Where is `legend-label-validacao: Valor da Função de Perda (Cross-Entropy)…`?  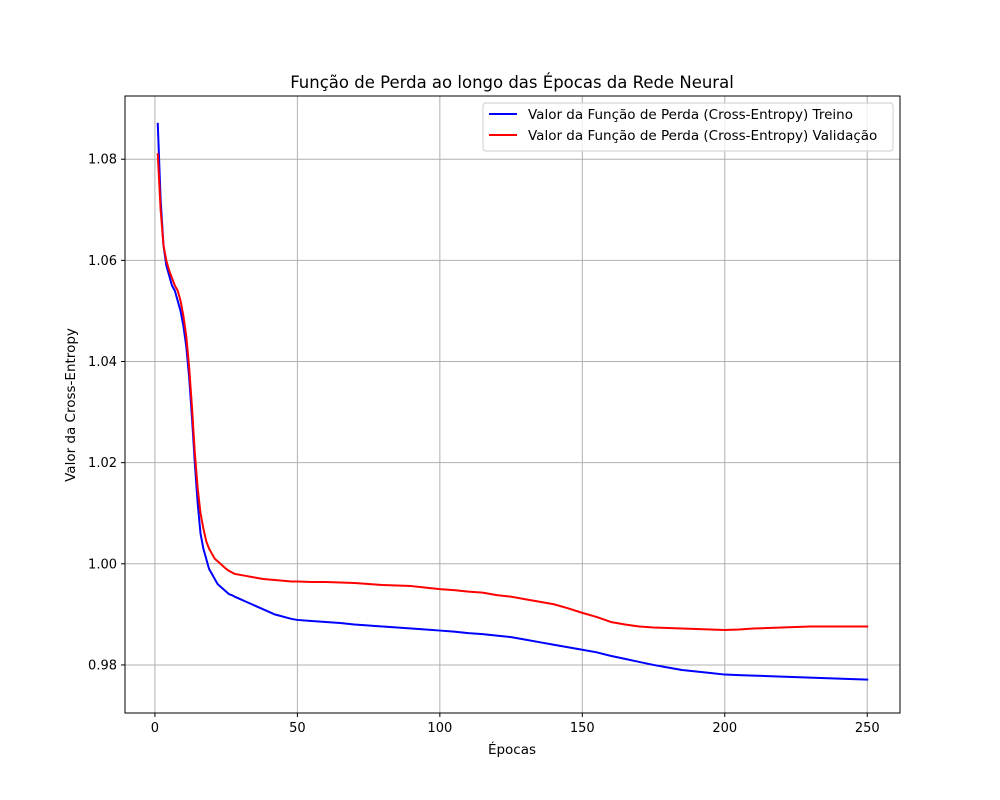
legend-label-validacao: Valor da Função de Perda (Cross-Entropy)… is located at coordinates (702, 136).